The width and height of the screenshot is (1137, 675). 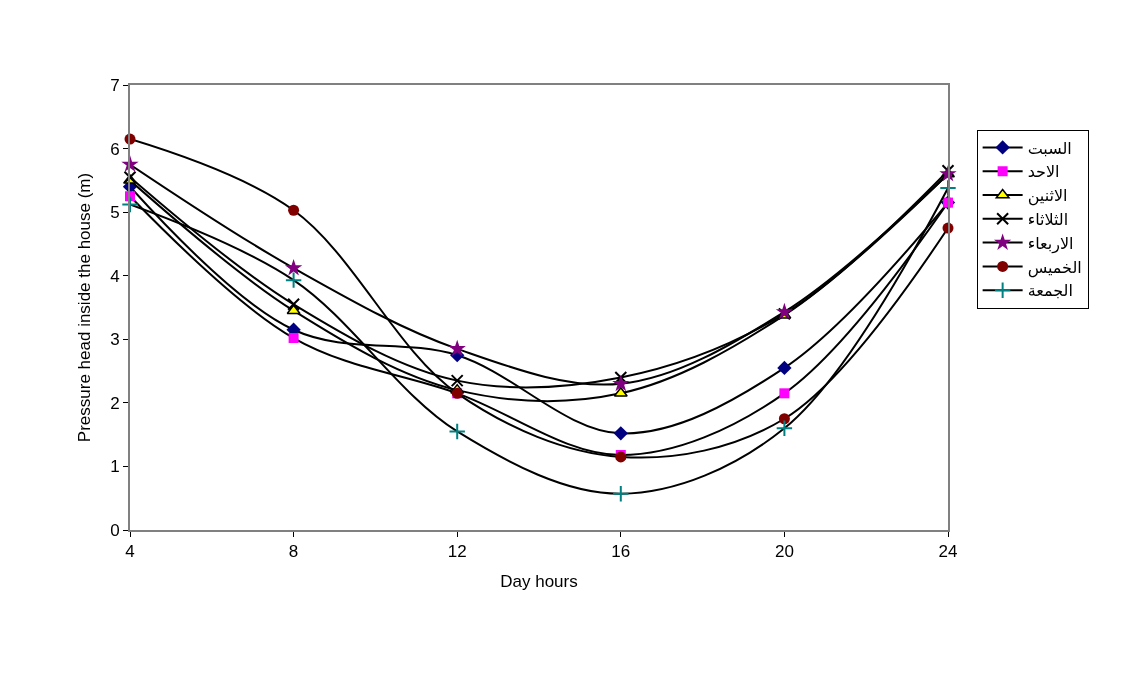 What do you see at coordinates (457, 552) in the screenshot?
I see `x-tick-label: 12` at bounding box center [457, 552].